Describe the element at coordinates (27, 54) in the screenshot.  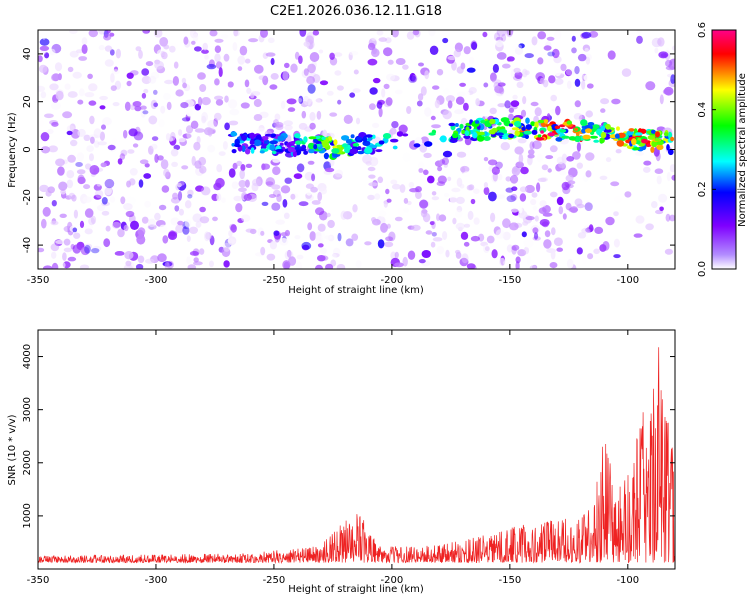
I see `y-tick-label: 40` at that location.